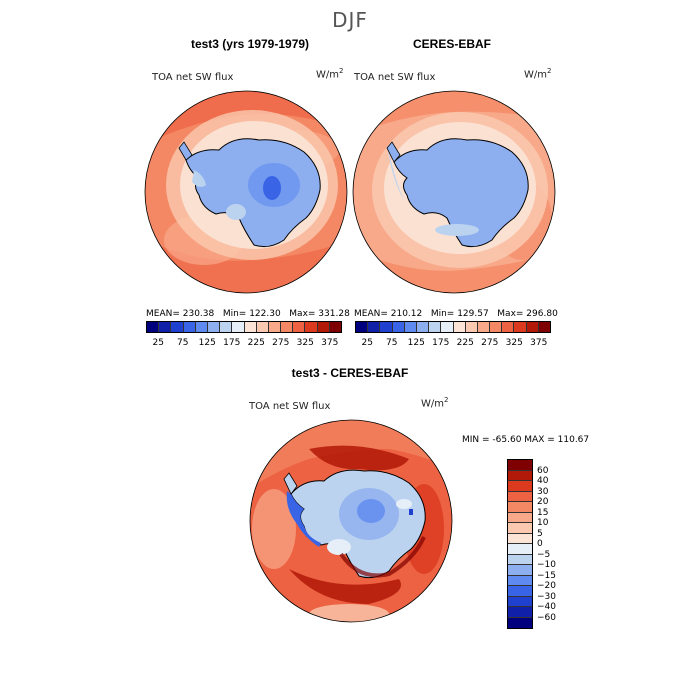 The height and width of the screenshot is (700, 700). What do you see at coordinates (544, 554) in the screenshot?
I see `colorbar-tick-label: −5` at bounding box center [544, 554].